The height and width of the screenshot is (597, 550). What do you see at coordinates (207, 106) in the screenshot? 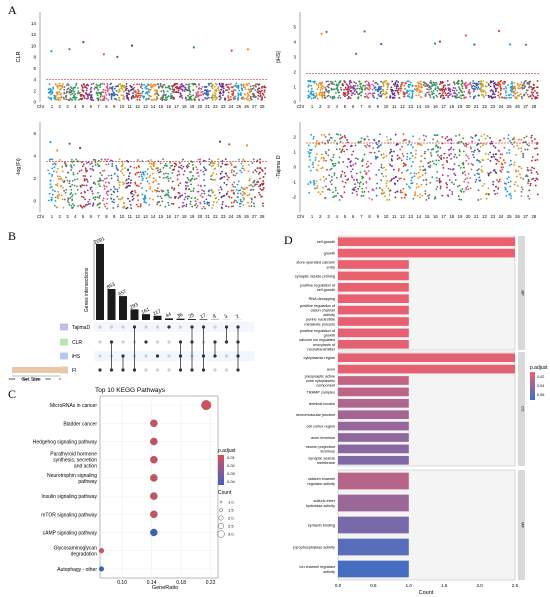
I see `chr-tick-label: 21` at bounding box center [207, 106].